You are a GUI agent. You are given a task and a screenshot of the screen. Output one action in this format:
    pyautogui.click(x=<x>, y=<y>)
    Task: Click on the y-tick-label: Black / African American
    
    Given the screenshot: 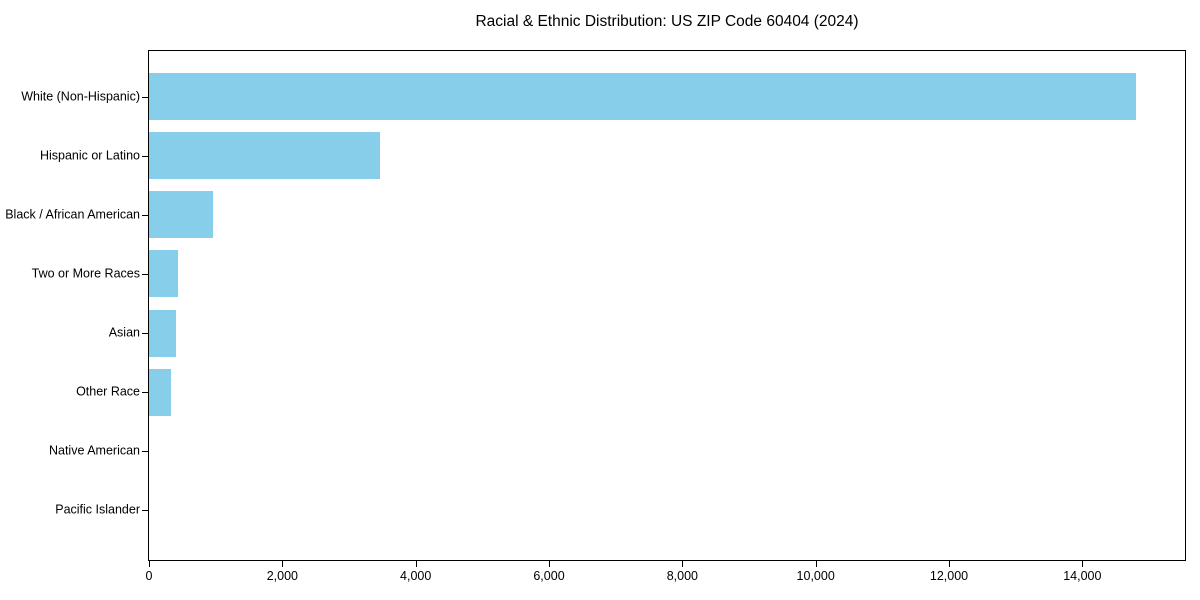 What is the action you would take?
    pyautogui.click(x=72, y=214)
    